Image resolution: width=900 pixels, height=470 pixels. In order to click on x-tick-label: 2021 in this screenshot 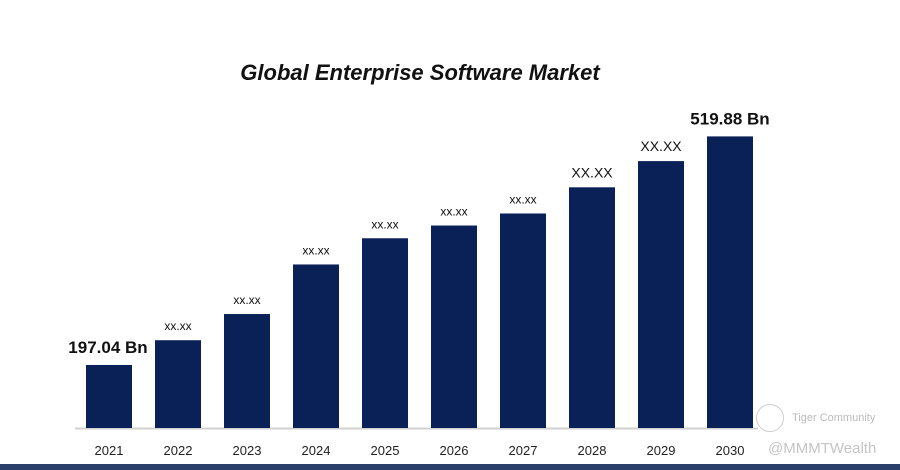, I will do `click(109, 450)`.